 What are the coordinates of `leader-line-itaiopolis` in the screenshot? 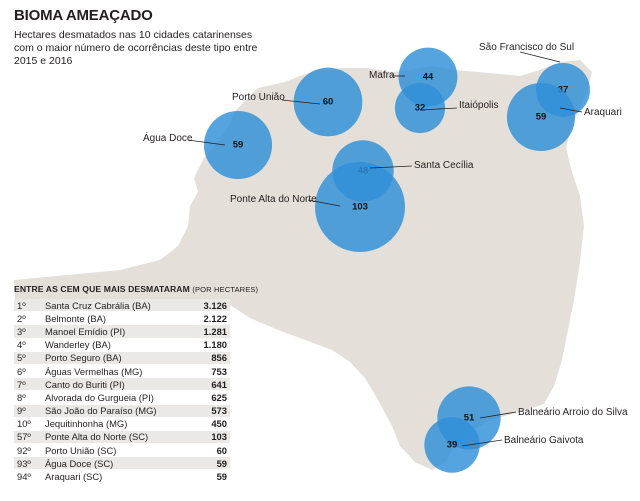 It's located at (438, 109).